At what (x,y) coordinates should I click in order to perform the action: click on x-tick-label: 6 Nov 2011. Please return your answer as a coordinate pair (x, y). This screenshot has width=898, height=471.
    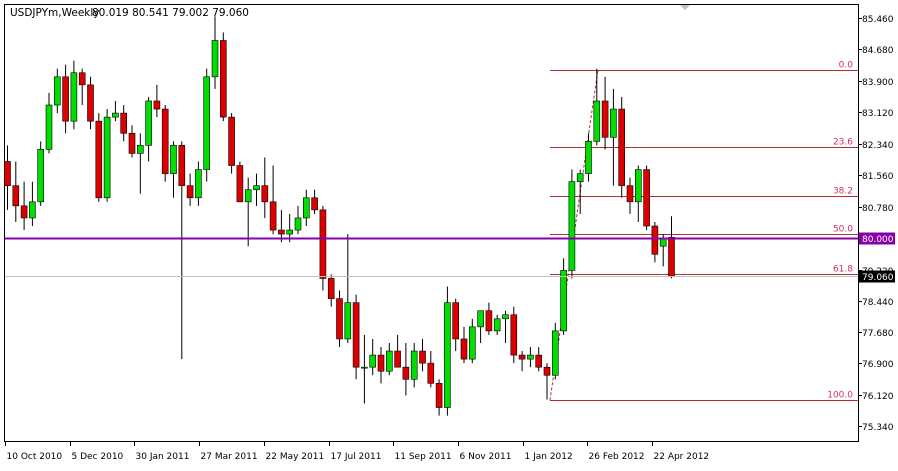
    Looking at the image, I should click on (486, 457).